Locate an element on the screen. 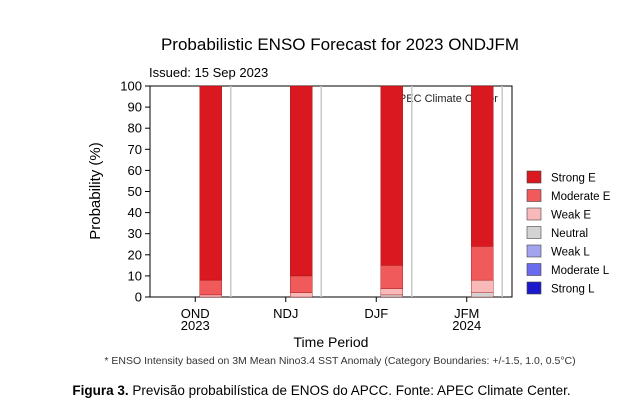 Image resolution: width=643 pixels, height=413 pixels. y-tick-label: 50 is located at coordinates (135, 191).